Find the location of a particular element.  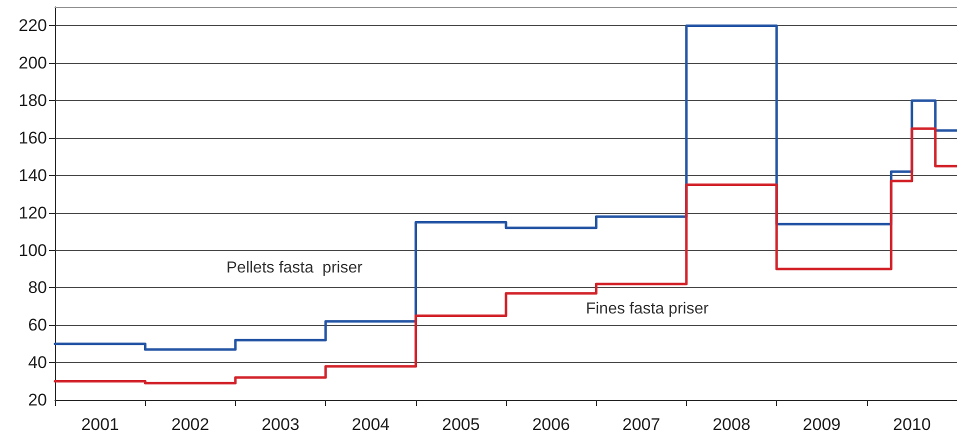

x-tick-label: 2008 is located at coordinates (731, 424).